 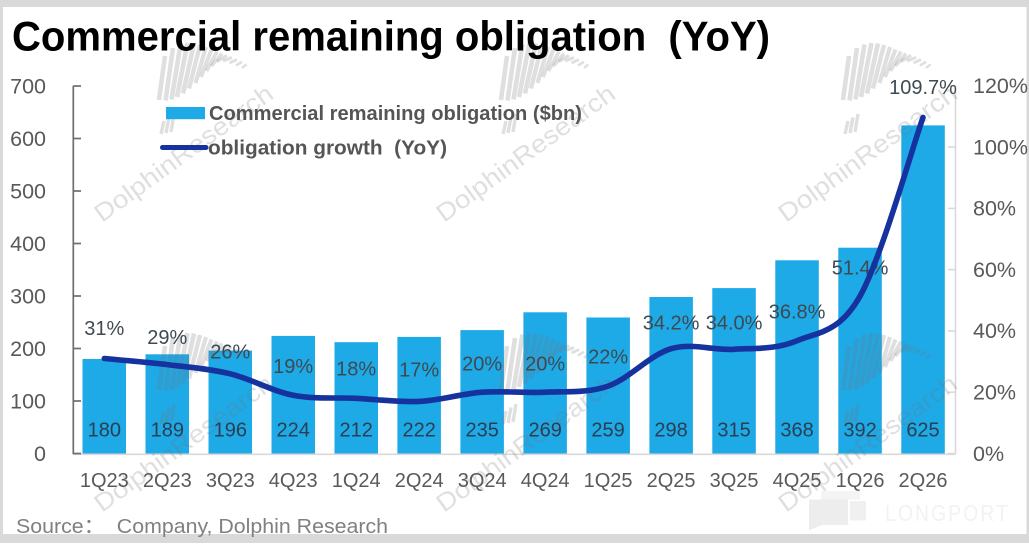 What do you see at coordinates (104, 329) in the screenshot?
I see `svg-text: 31%` at bounding box center [104, 329].